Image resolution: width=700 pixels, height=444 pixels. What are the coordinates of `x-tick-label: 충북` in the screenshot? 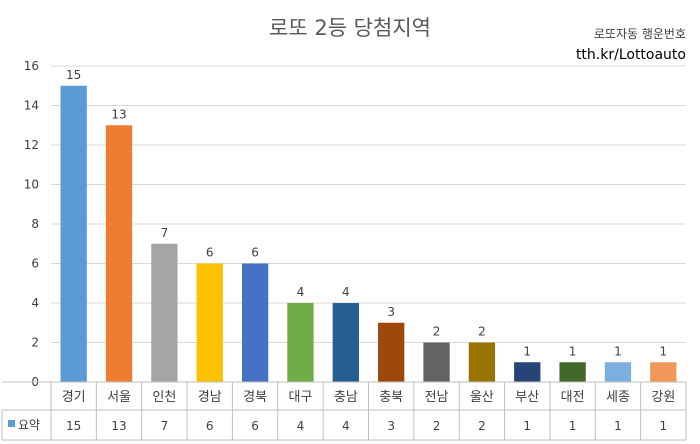 It's located at (391, 397).